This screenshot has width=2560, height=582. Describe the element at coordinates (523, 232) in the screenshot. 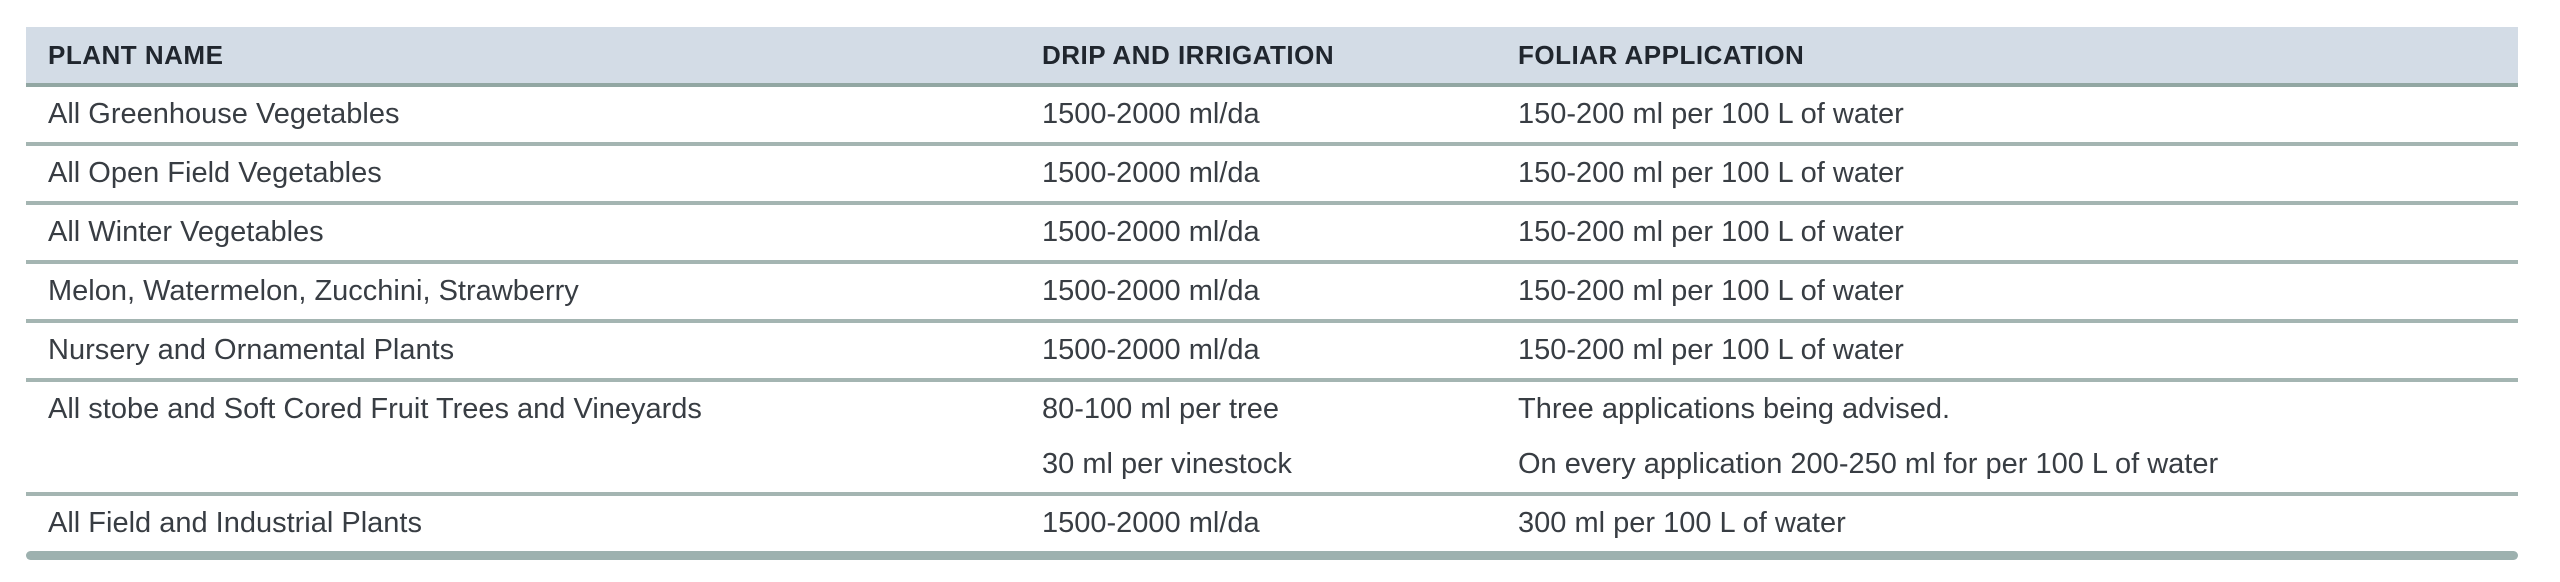

I see `plant-name-cell: All Winter Vegetables` at that location.